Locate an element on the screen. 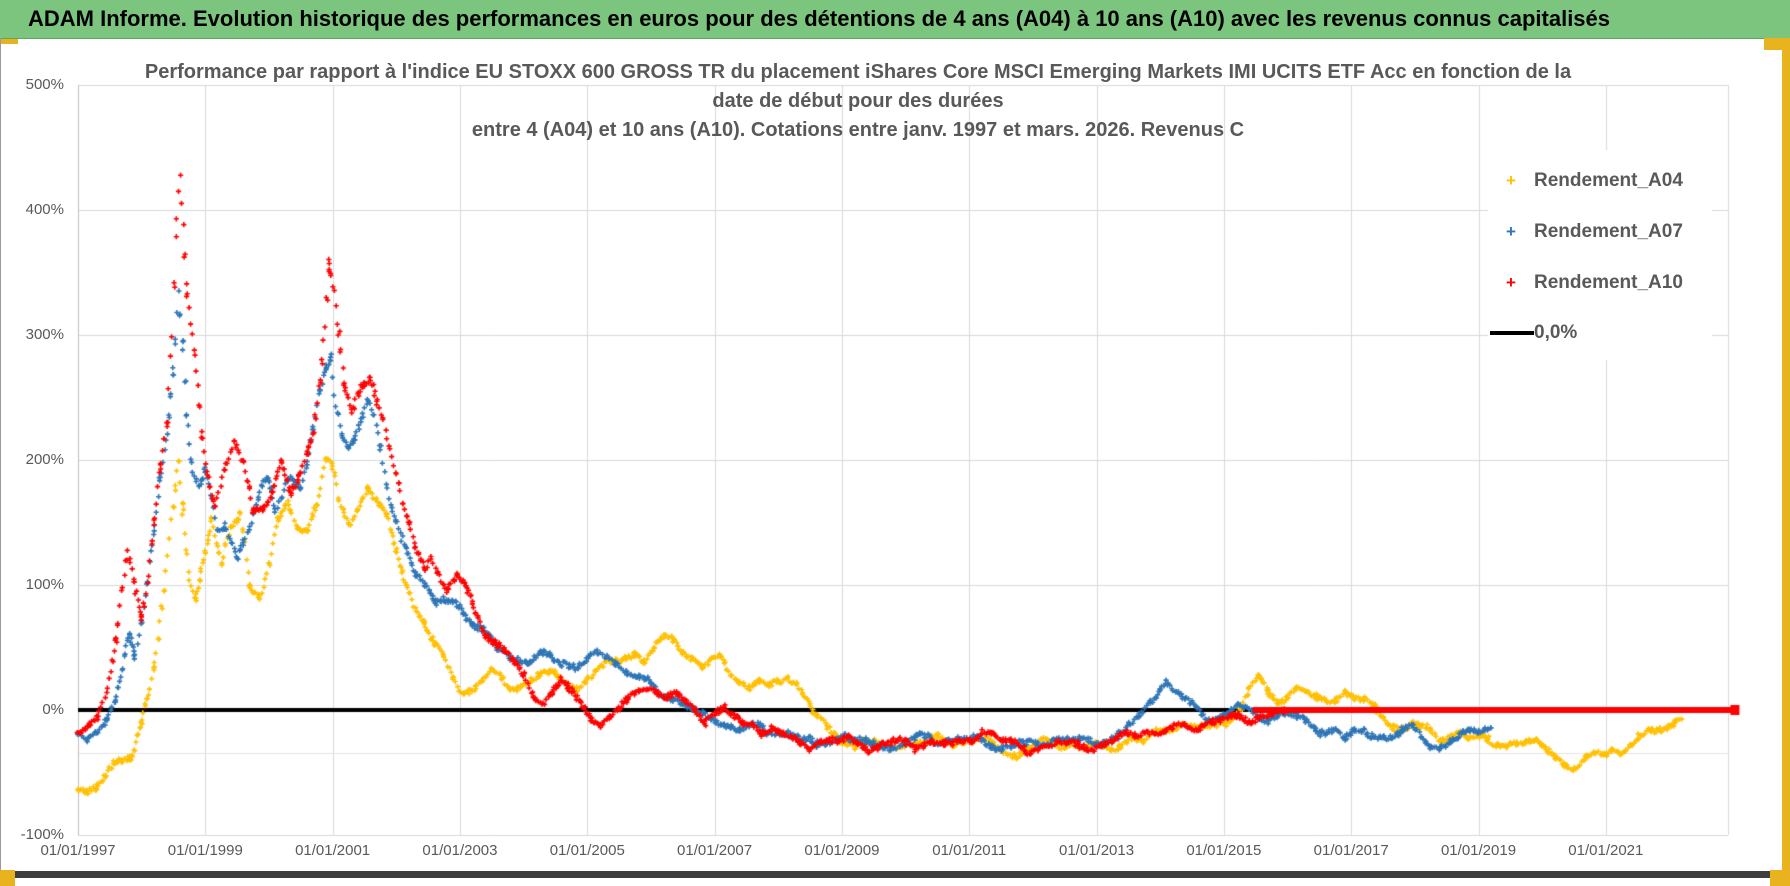  legend-label: Rendement_A07 is located at coordinates (1608, 231).